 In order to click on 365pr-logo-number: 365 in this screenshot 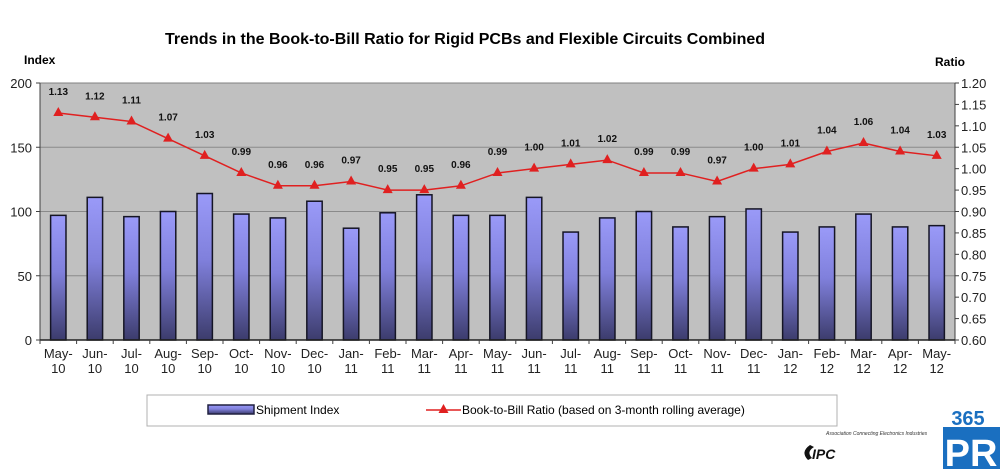, I will do `click(967, 419)`.